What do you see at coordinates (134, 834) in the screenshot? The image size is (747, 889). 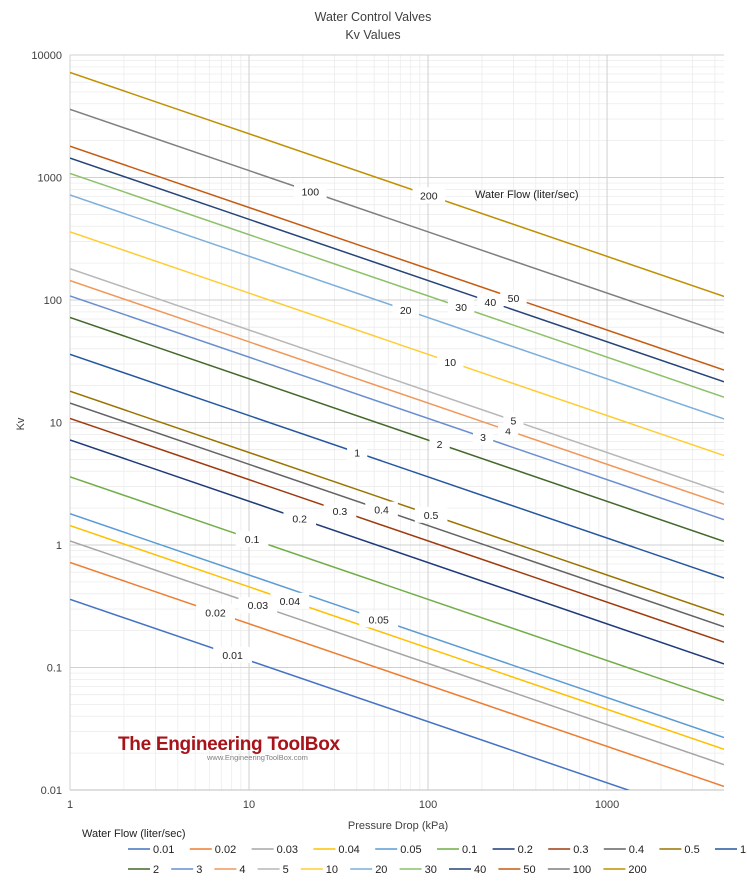 I see `legend-title: Water Flow (liter/sec)` at bounding box center [134, 834].